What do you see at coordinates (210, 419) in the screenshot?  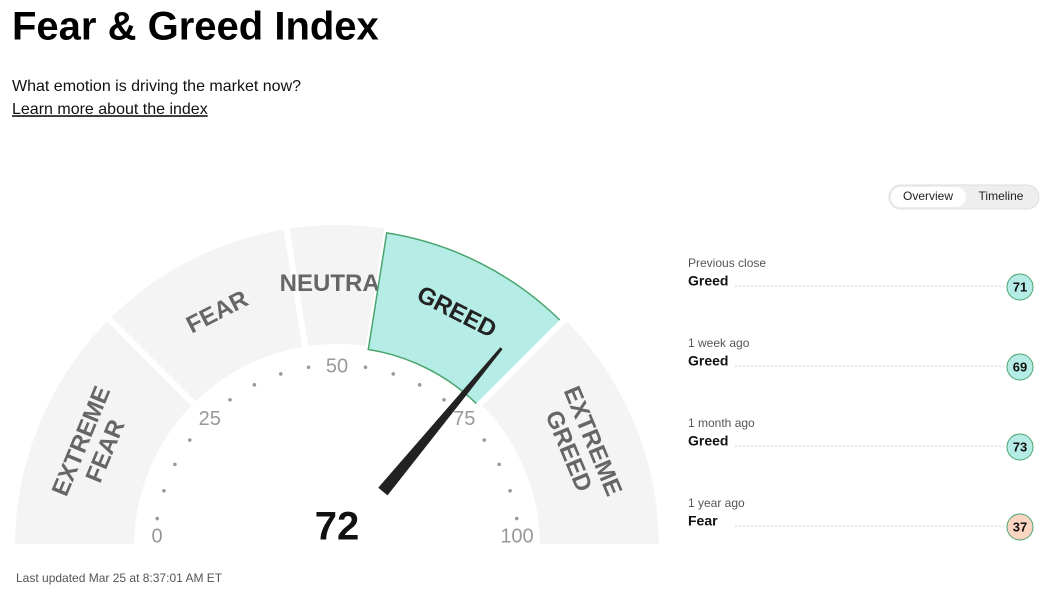 I see `tick-label: 25` at bounding box center [210, 419].